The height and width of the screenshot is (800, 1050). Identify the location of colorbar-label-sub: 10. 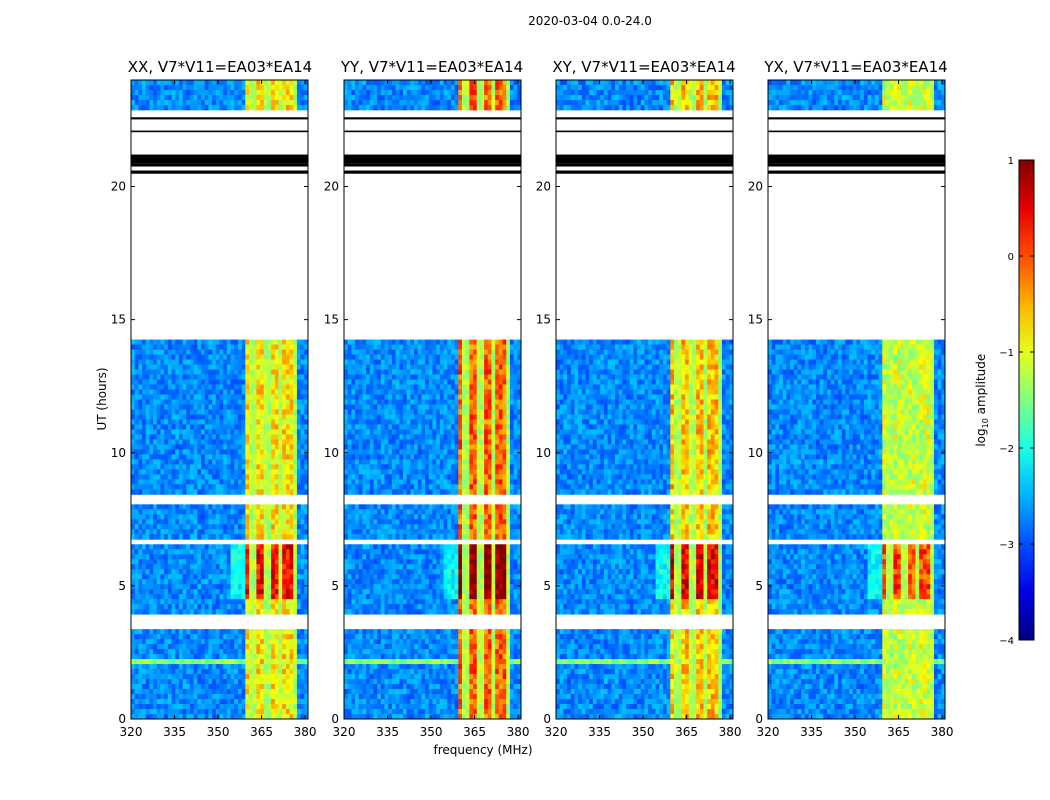
(986, 423).